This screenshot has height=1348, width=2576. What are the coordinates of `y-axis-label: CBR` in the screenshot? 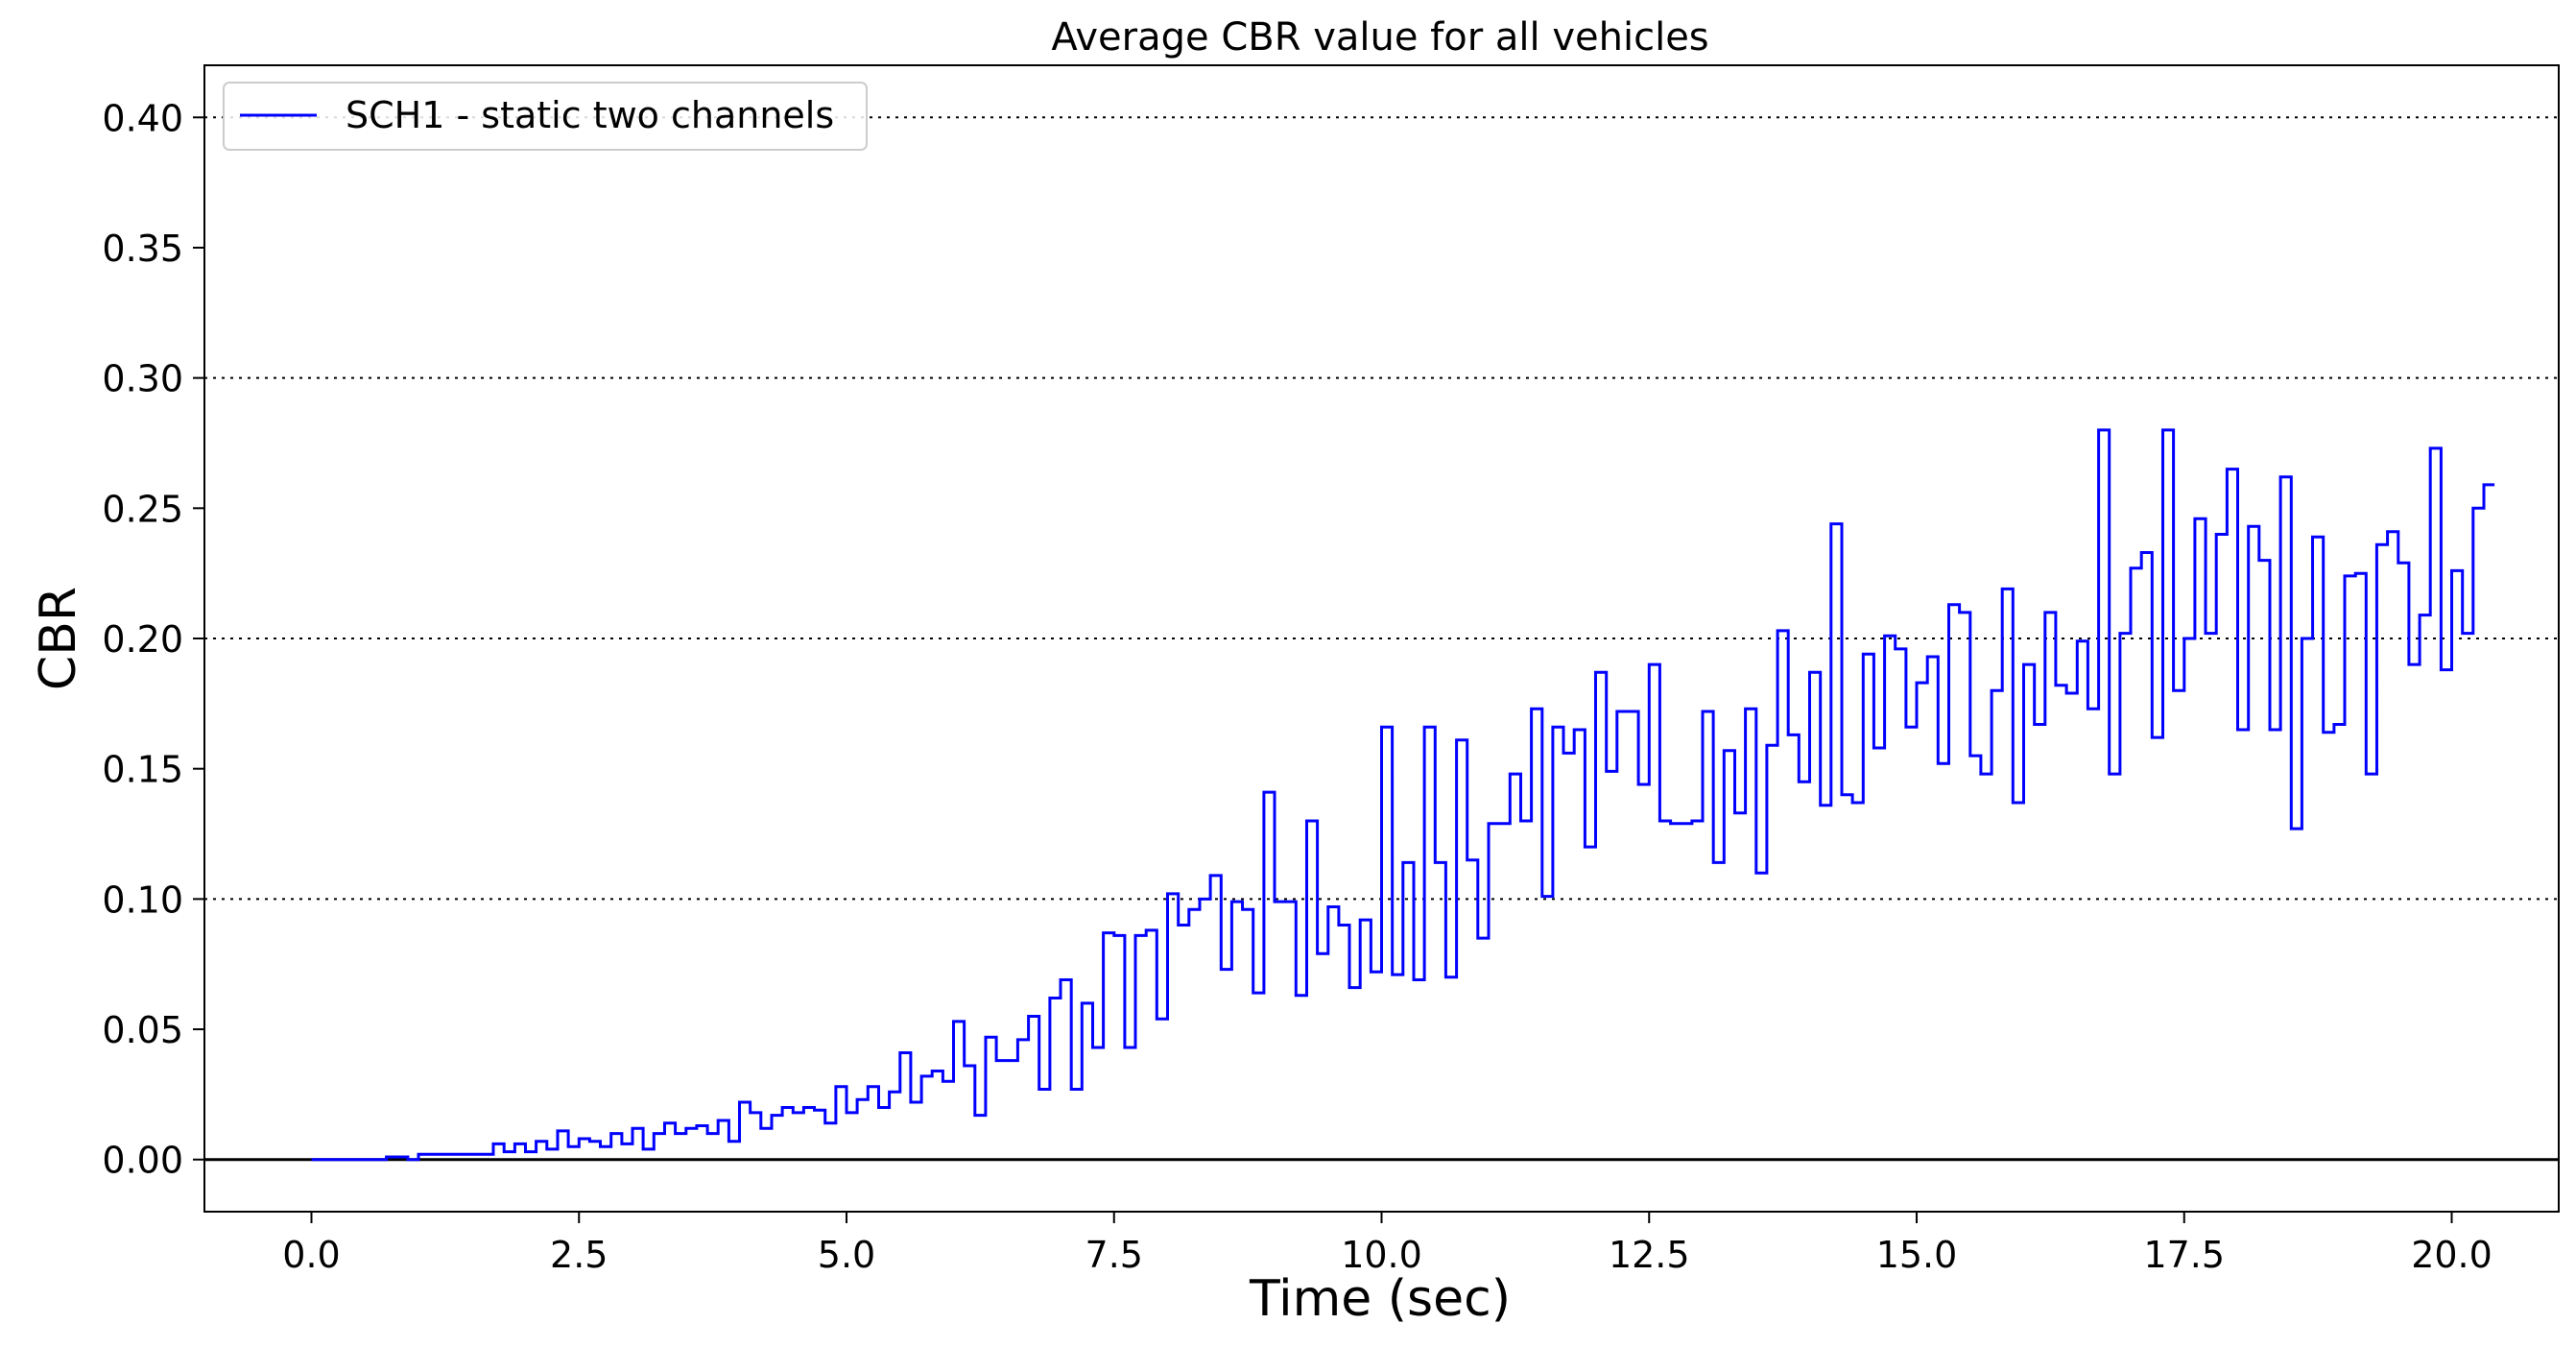 It's located at (58, 639).